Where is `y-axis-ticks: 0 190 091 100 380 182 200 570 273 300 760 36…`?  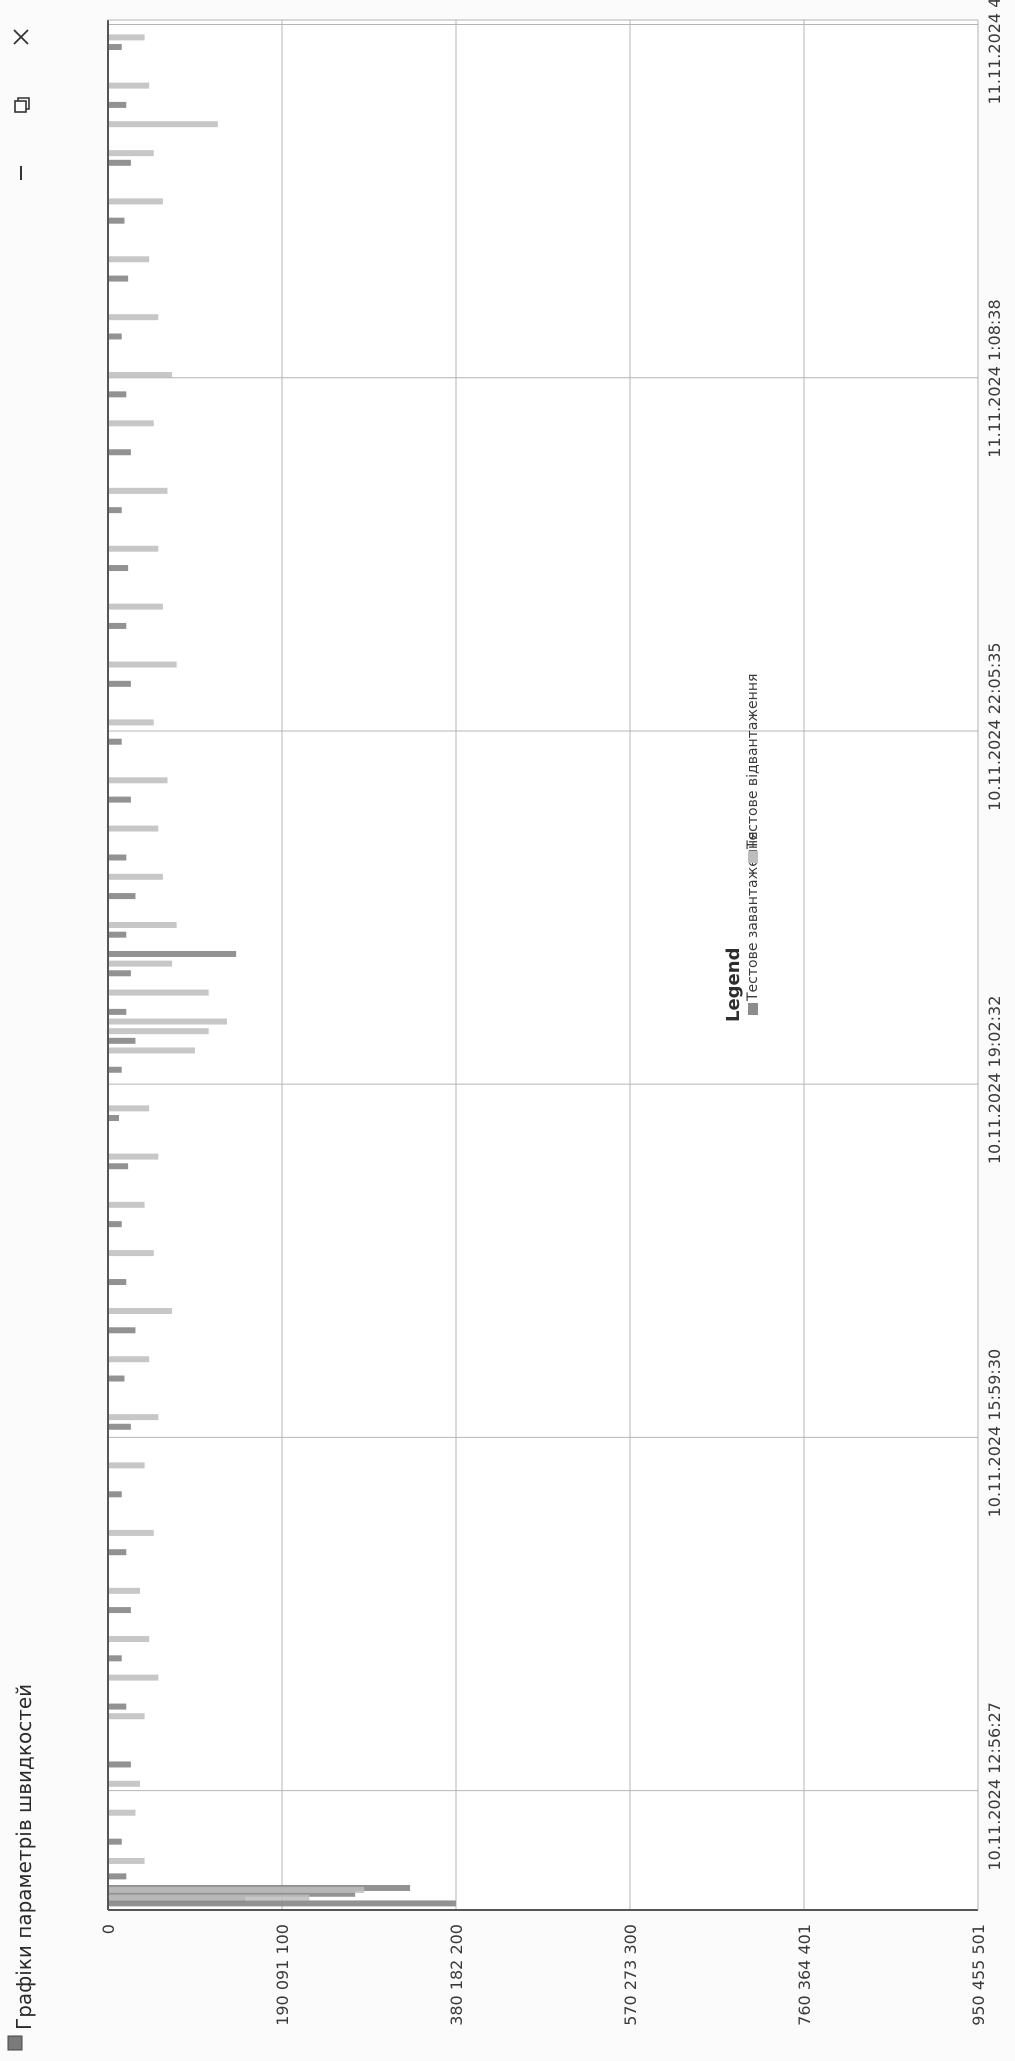
y-axis-ticks: 0 190 091 100 380 182 200 570 273 300 760 36… is located at coordinates (543, 1975).